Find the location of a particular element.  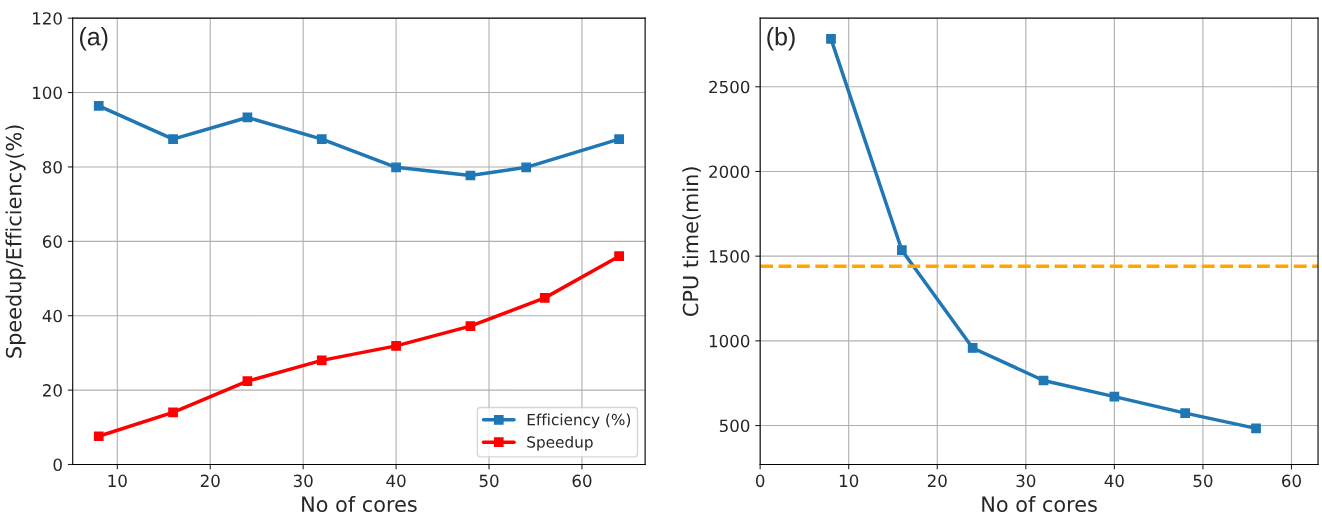

y-tick-label: 100 is located at coordinates (47, 93).